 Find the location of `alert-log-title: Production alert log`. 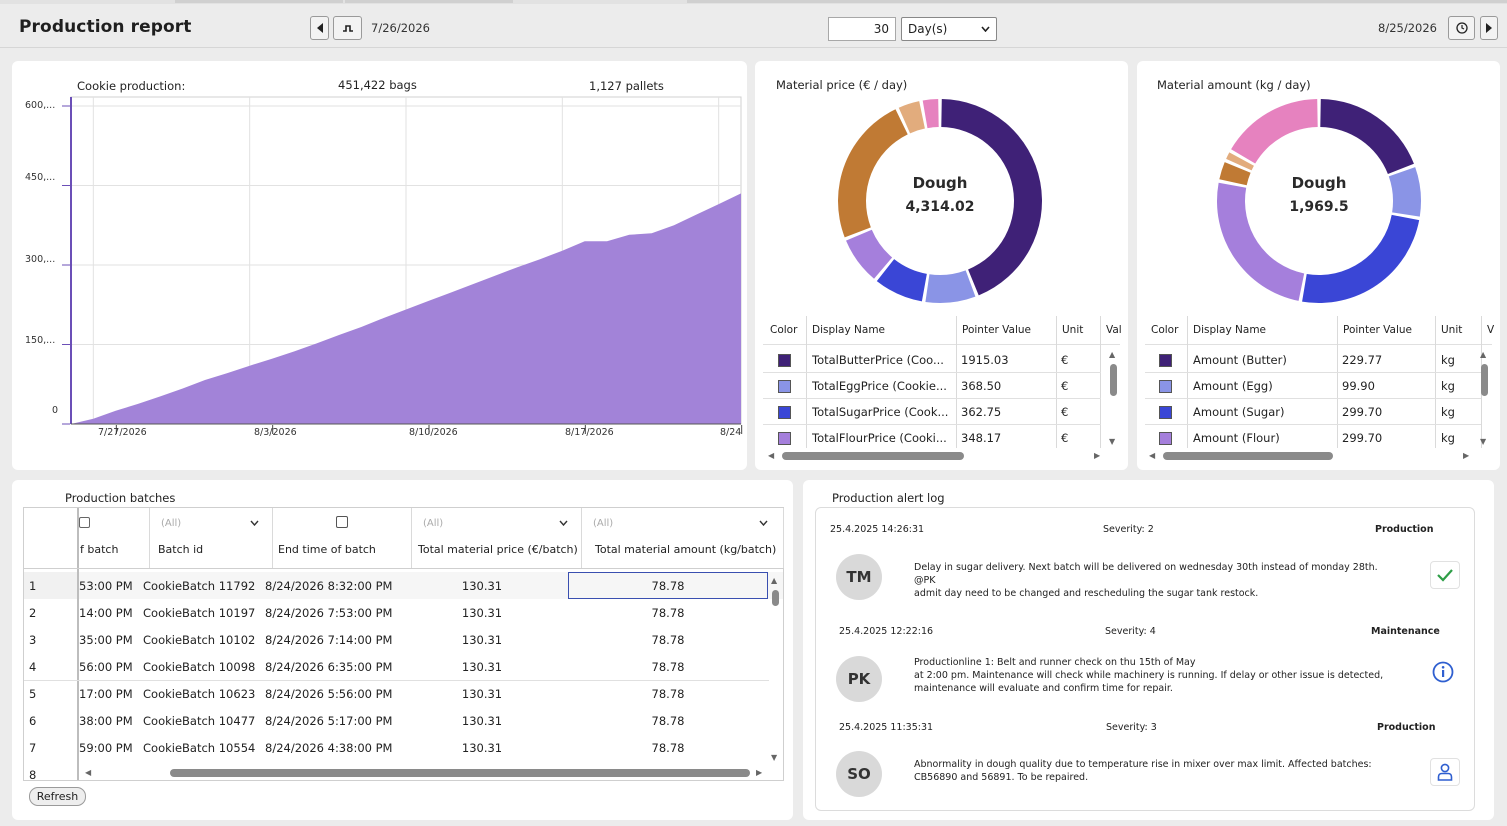

alert-log-title: Production alert log is located at coordinates (888, 498).